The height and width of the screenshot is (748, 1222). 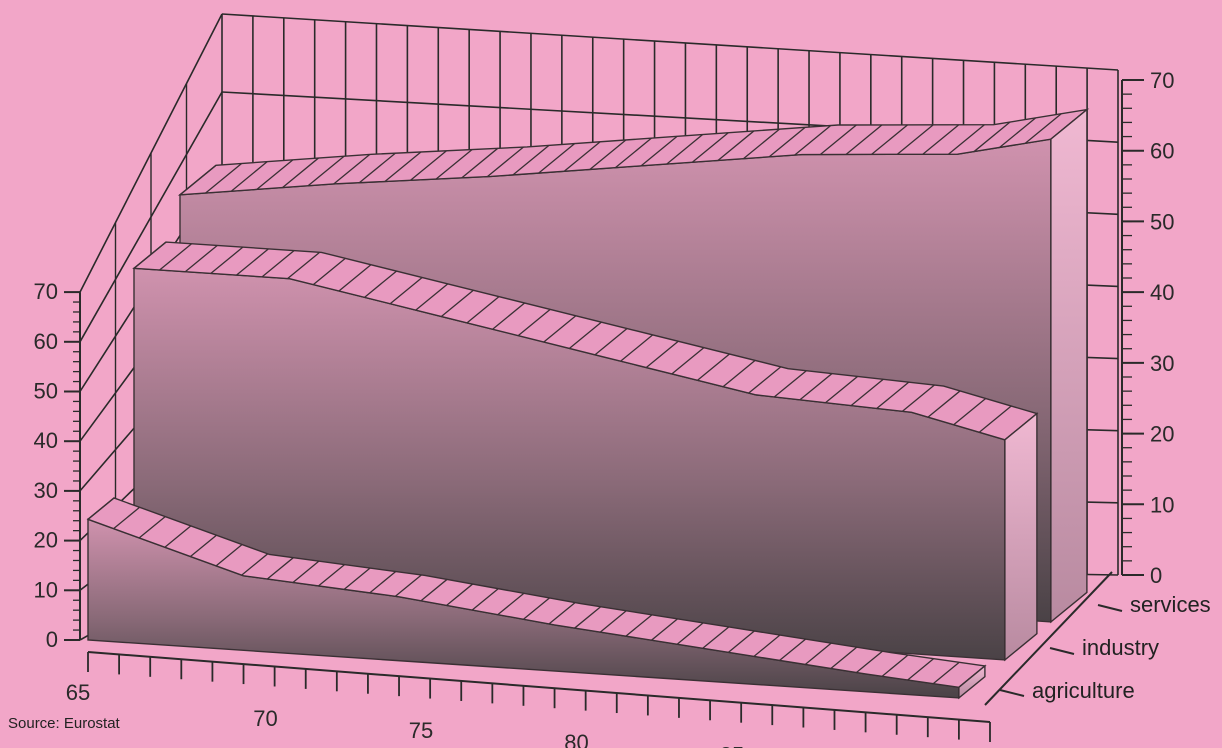 I want to click on left-axis-tick-label: 70, so click(x=46, y=291).